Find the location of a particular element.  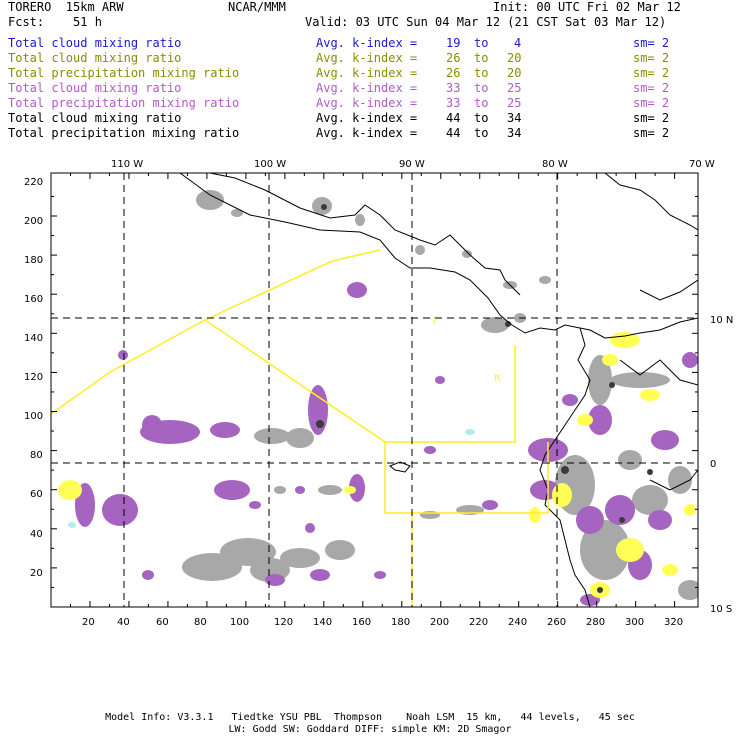

y-tick-label: 120 is located at coordinates (33, 377).